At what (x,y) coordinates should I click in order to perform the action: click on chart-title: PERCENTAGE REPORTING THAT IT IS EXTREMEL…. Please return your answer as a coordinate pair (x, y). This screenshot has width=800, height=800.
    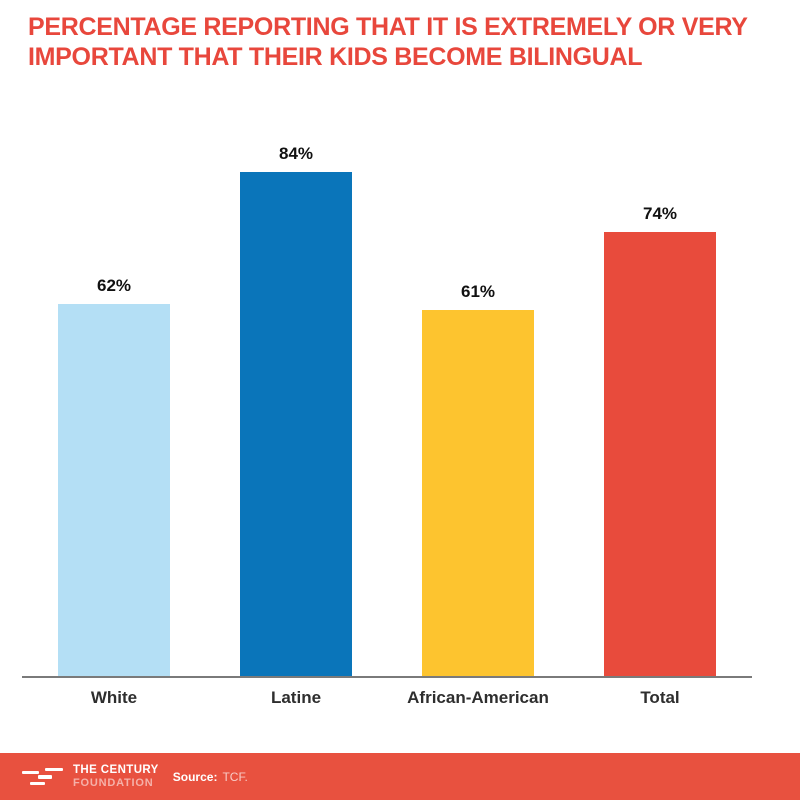
    Looking at the image, I should click on (388, 42).